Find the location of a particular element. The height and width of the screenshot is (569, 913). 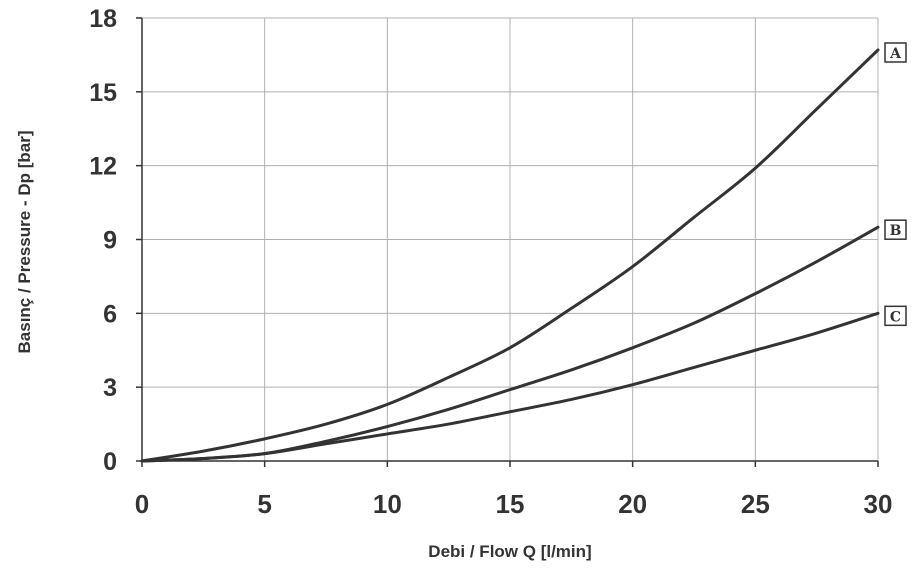

x-tick-label: 15 is located at coordinates (510, 504).